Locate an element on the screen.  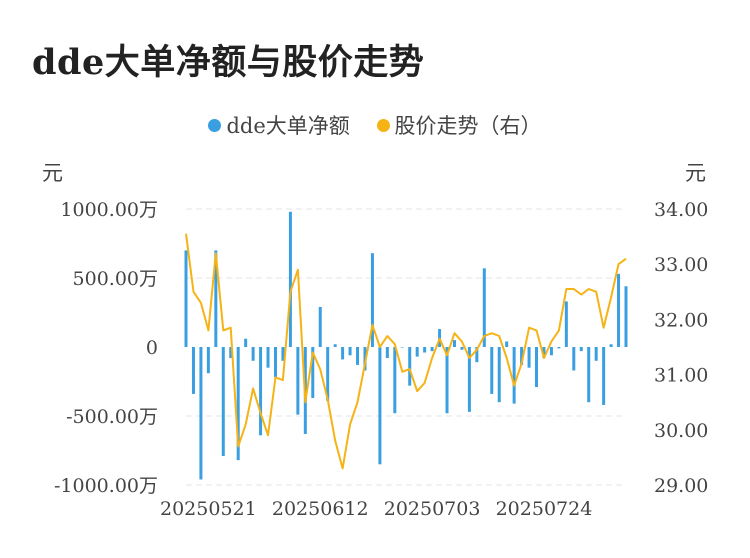
chart-title: dde大单净额与股价走势 is located at coordinates (228, 62).